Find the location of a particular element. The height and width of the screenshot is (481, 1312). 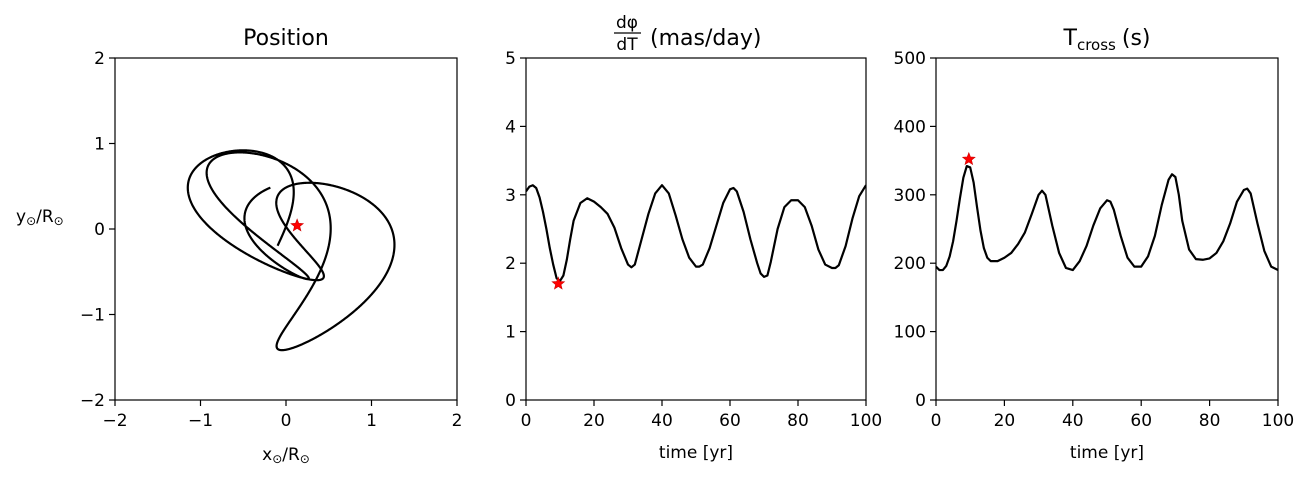

position-ytick-label: −1 is located at coordinates (92, 316).